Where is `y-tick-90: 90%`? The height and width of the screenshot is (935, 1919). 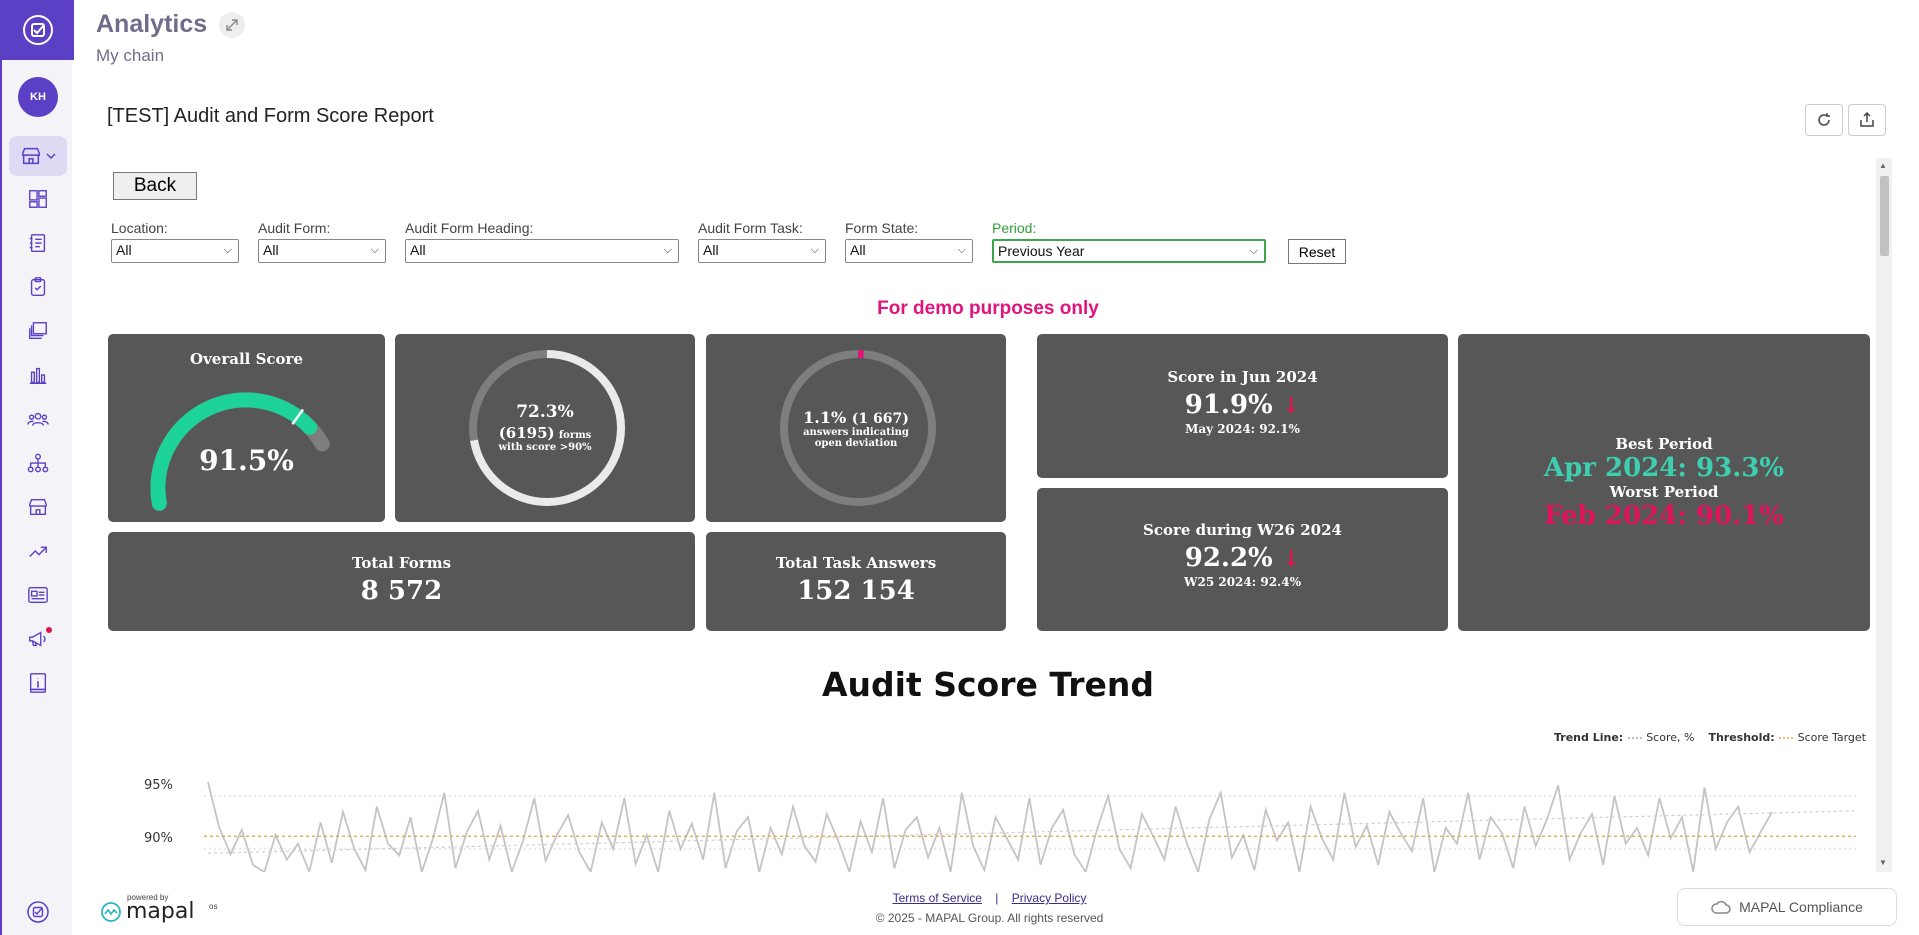
y-tick-90: 90% is located at coordinates (158, 838).